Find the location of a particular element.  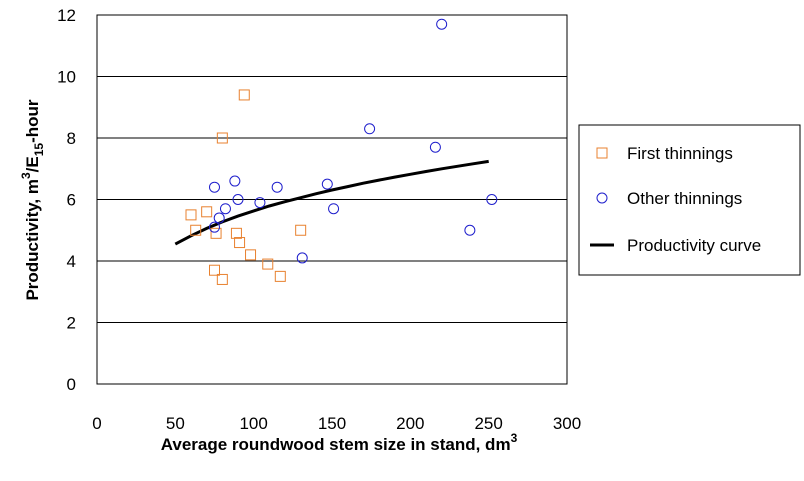

curve-layer is located at coordinates (331, 202).